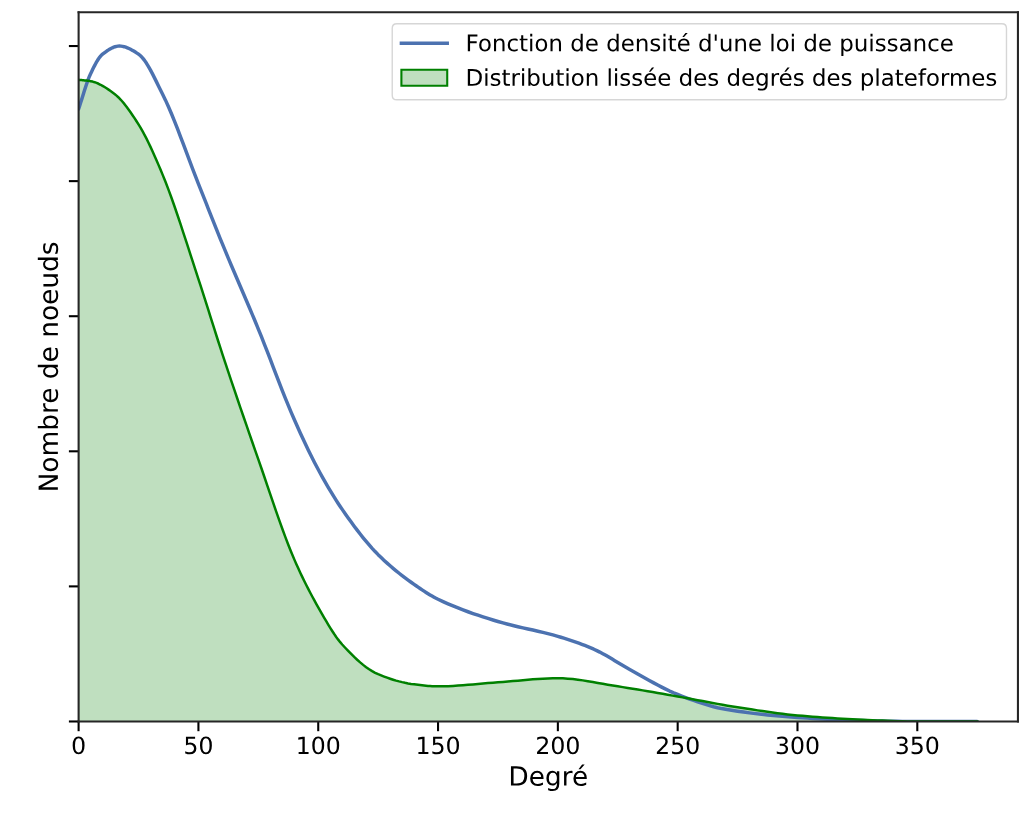  I want to click on legend-label: Distribution lissée des degrés des plateformes, so click(732, 79).